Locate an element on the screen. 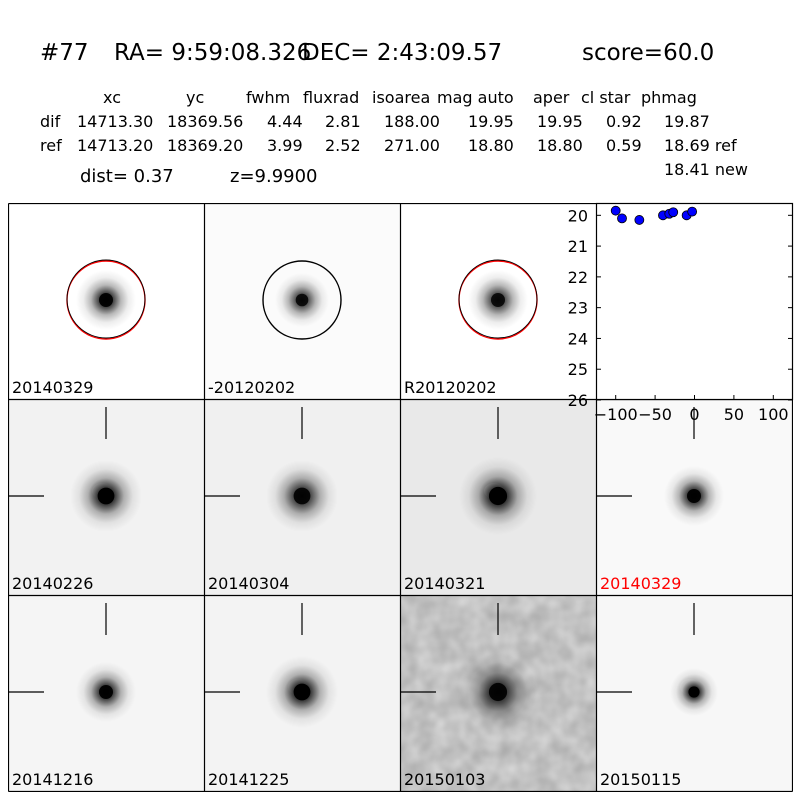  light-curve-plot: 20 21 22 23 24 25 26 −100 −50 0 50 100 is located at coordinates (681, 313).